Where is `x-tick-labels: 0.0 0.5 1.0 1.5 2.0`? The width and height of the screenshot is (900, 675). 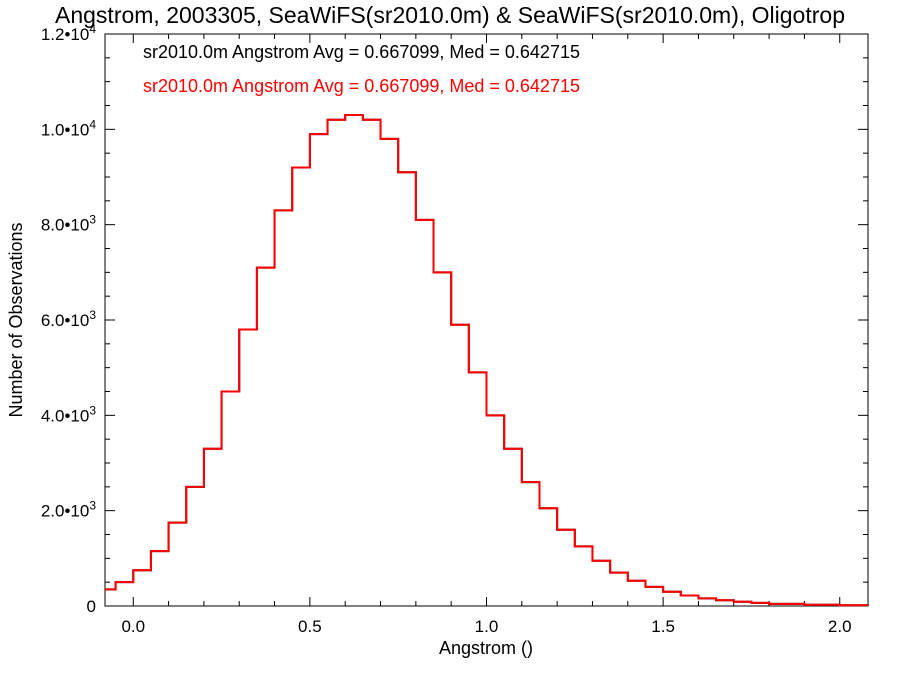
x-tick-labels: 0.0 0.5 1.0 1.5 2.0 is located at coordinates (486, 626).